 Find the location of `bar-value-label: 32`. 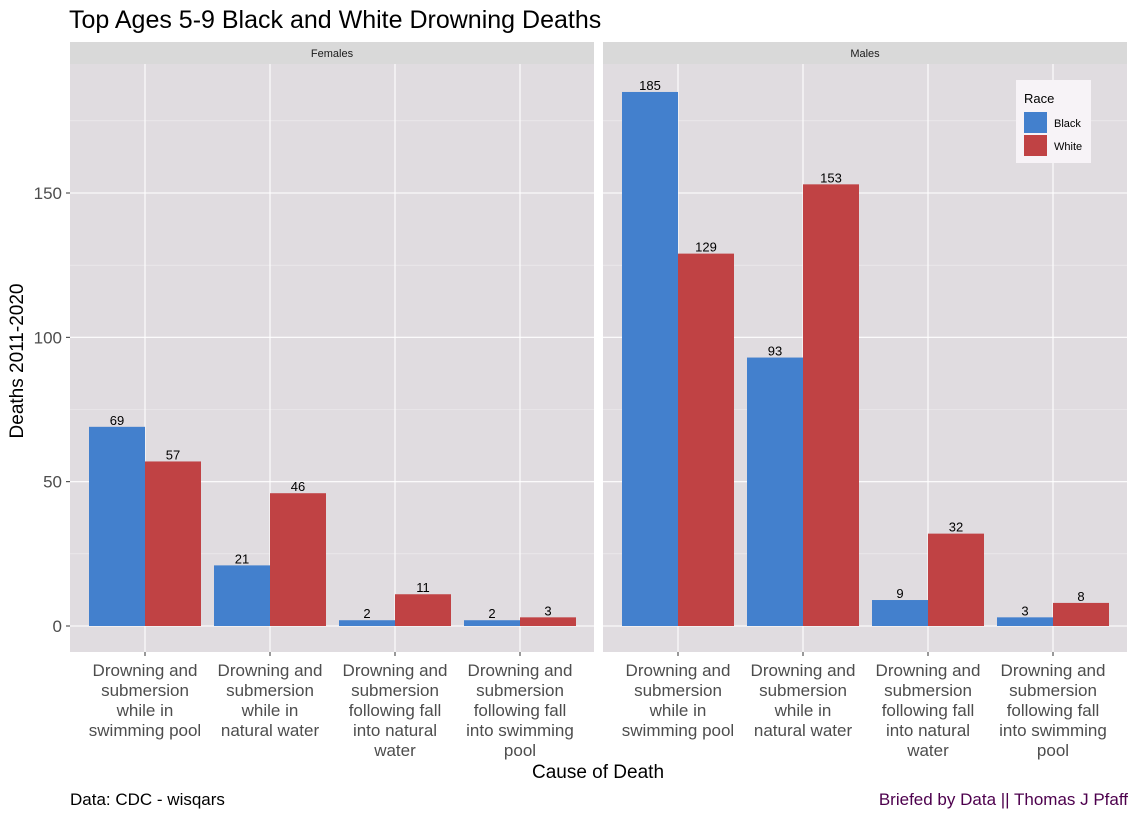

bar-value-label: 32 is located at coordinates (956, 527).